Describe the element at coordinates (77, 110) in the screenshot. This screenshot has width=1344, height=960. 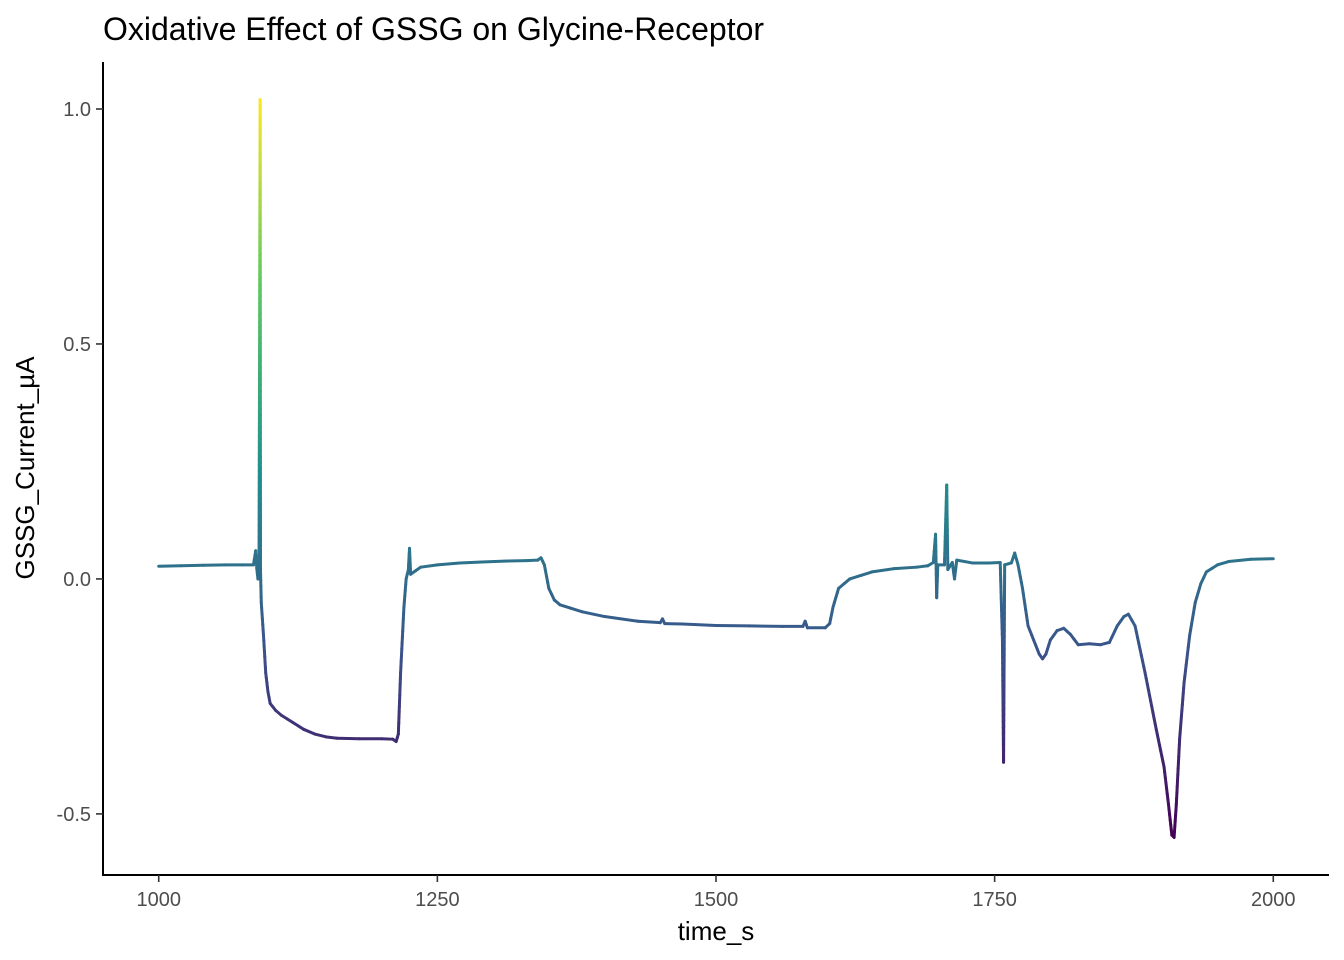
I see `y-tick-label: 1.0` at that location.